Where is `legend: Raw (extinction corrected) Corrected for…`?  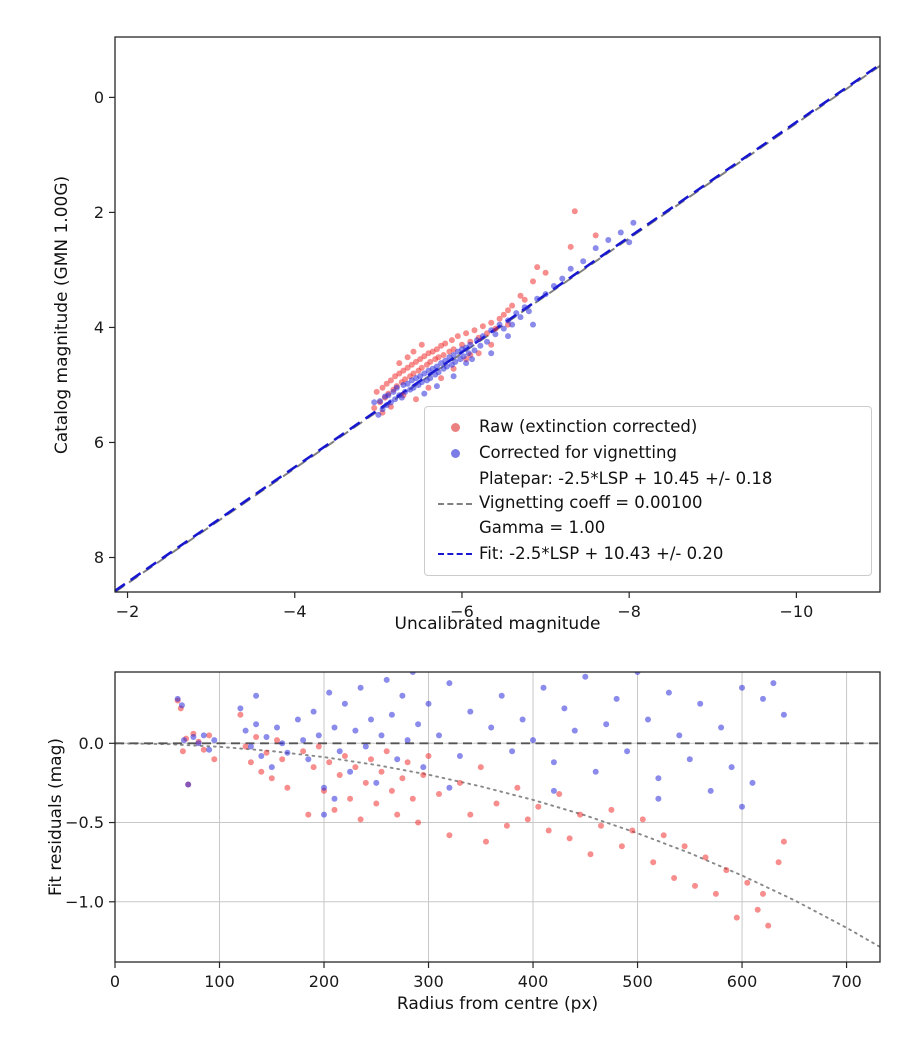 legend: Raw (extinction corrected) Corrected for… is located at coordinates (648, 491).